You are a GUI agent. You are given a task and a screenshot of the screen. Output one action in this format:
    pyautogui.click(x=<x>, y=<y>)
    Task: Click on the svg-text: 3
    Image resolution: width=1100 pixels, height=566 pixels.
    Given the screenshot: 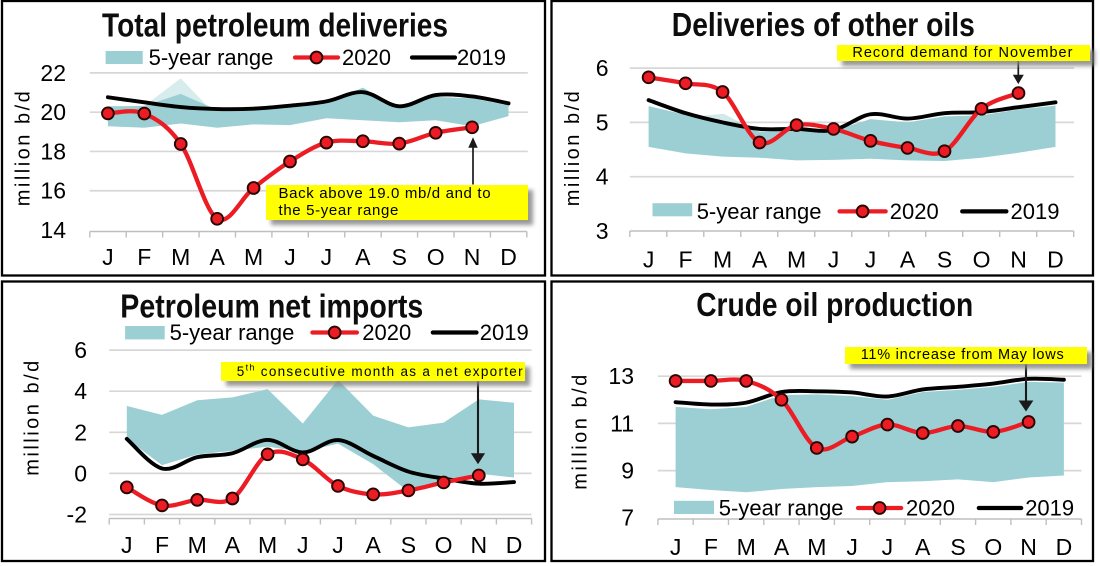 What is the action you would take?
    pyautogui.click(x=602, y=231)
    